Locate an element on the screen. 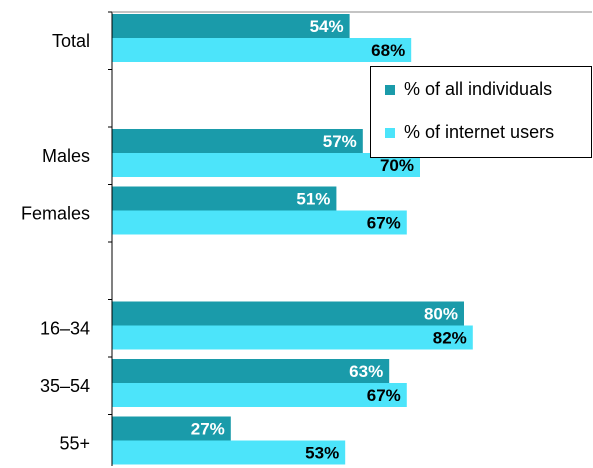  category-label: Males is located at coordinates (66, 156).